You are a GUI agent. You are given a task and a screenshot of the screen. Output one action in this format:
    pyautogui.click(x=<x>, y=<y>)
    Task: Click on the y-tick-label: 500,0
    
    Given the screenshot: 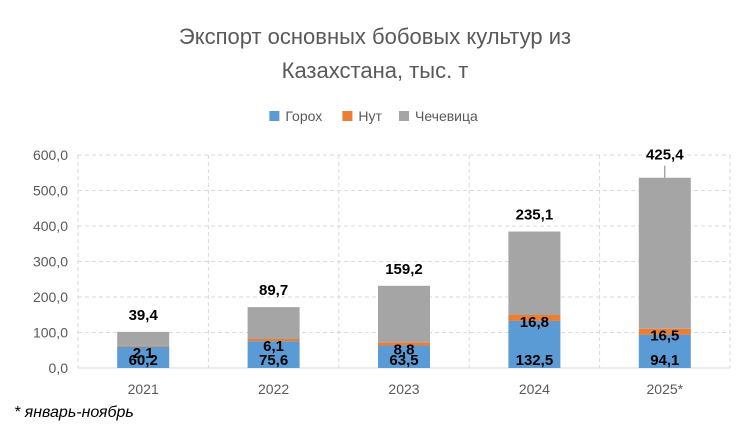 What is the action you would take?
    pyautogui.click(x=50, y=191)
    